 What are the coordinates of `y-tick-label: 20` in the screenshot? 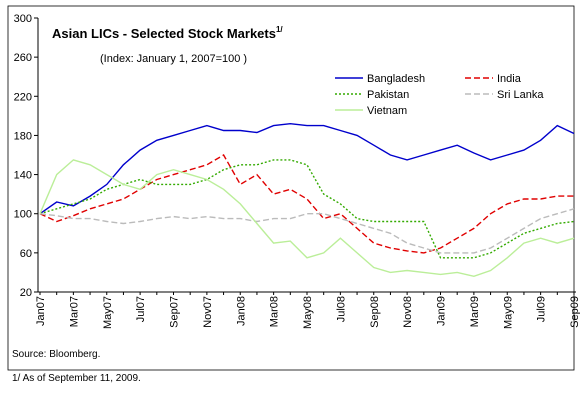 It's located at (26, 293).